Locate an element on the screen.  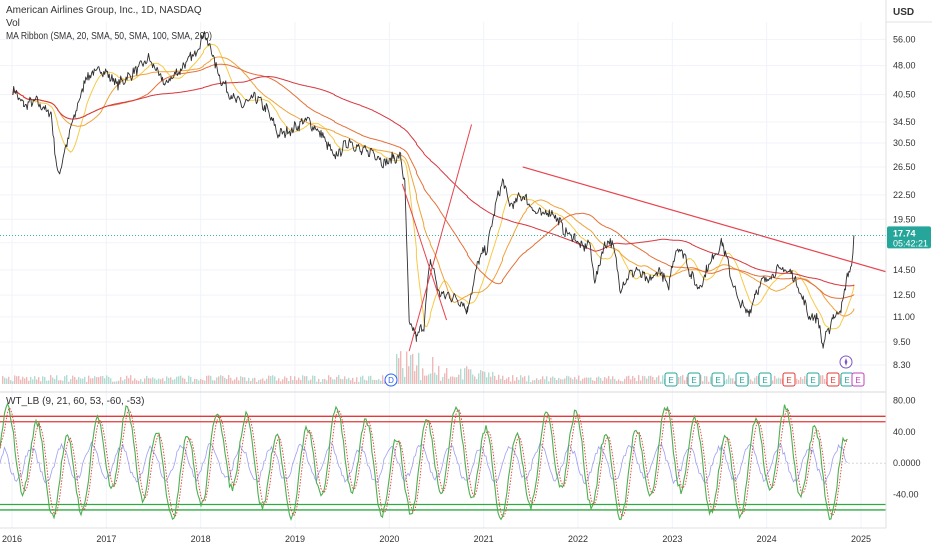
time-tick-label: 2022 is located at coordinates (578, 539).